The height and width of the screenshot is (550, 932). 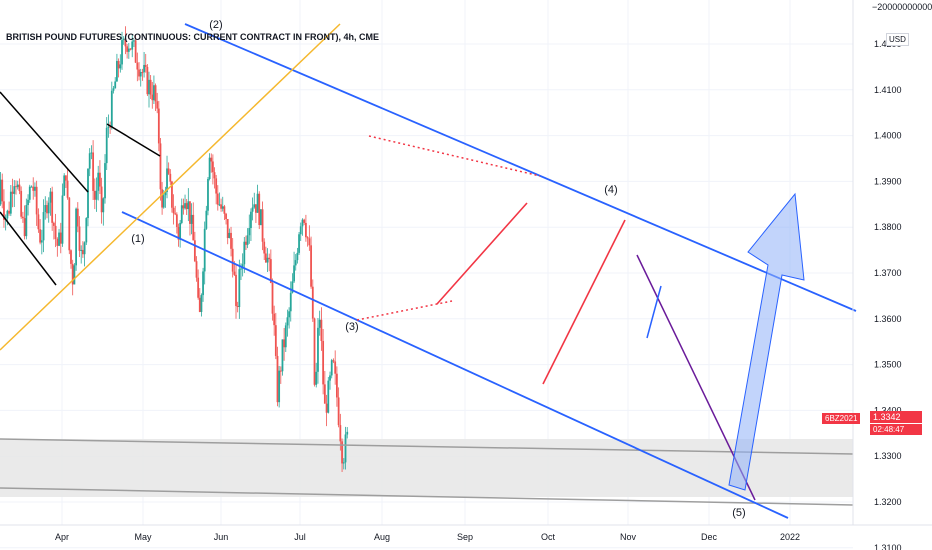 What do you see at coordinates (351, 327) in the screenshot?
I see `wave-label: (3)` at bounding box center [351, 327].